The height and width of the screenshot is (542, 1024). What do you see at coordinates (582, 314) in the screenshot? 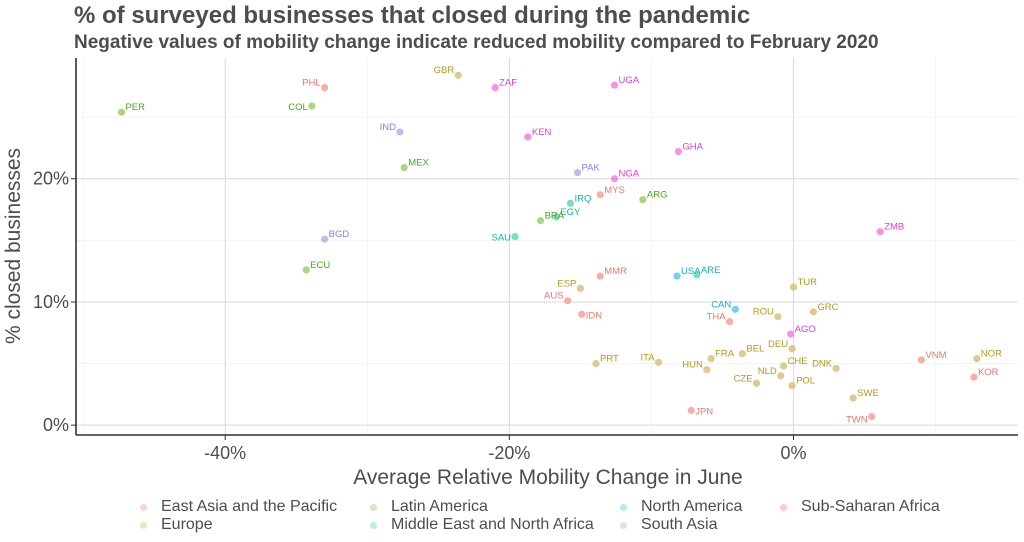
I see `point-idn` at bounding box center [582, 314].